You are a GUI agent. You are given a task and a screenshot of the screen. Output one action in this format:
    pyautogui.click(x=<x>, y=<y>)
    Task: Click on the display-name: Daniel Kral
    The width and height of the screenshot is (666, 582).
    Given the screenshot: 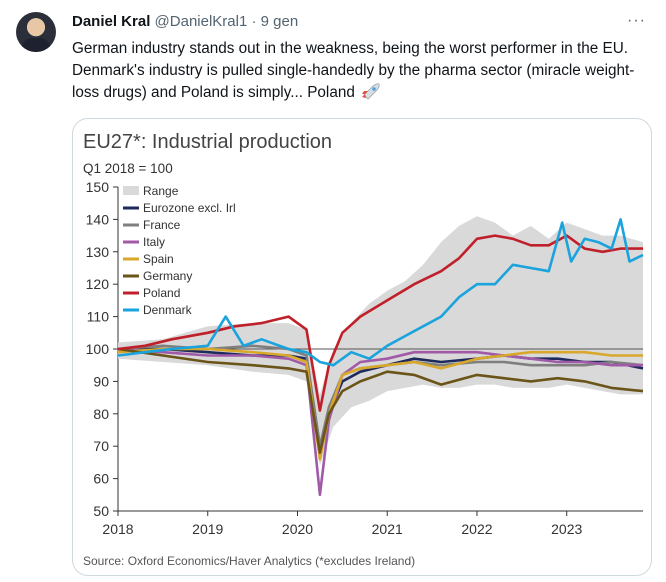 What is the action you would take?
    pyautogui.click(x=111, y=21)
    